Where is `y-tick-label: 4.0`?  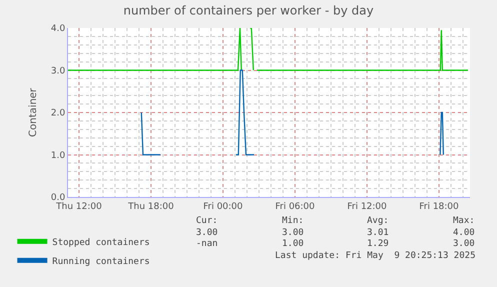
y-tick-label: 4.0 is located at coordinates (58, 29).